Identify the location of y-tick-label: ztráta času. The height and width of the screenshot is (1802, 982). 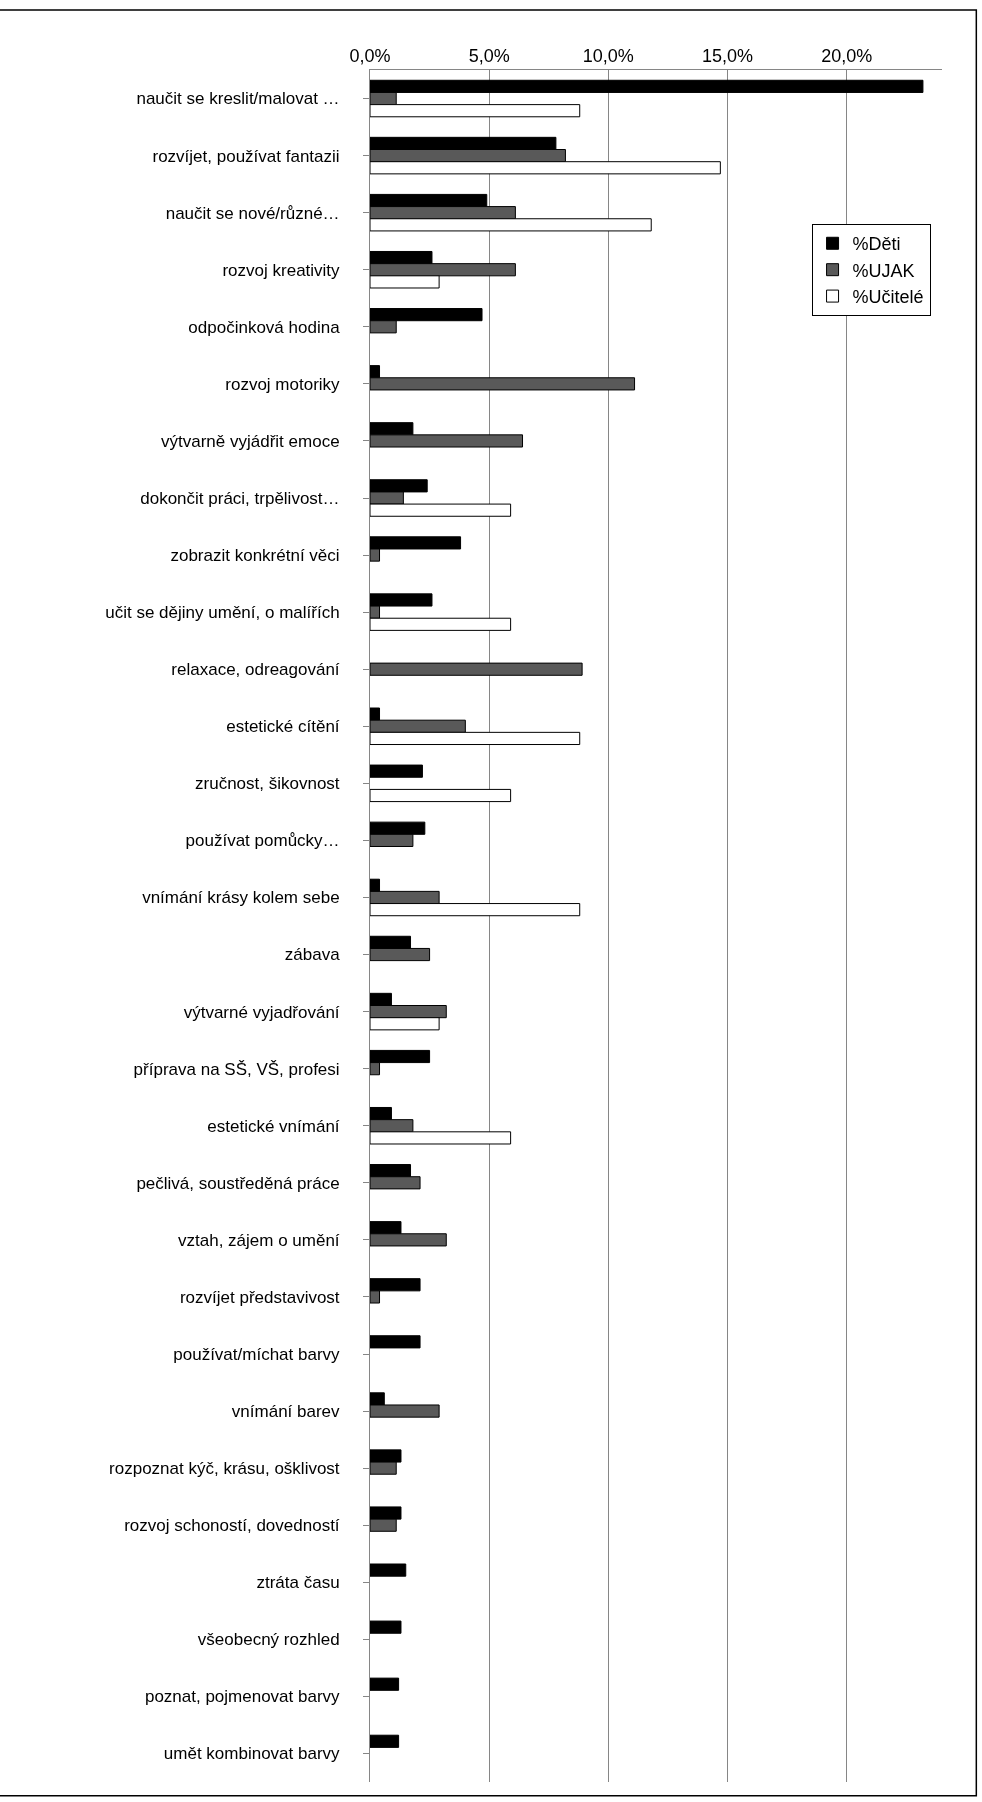
(298, 1583).